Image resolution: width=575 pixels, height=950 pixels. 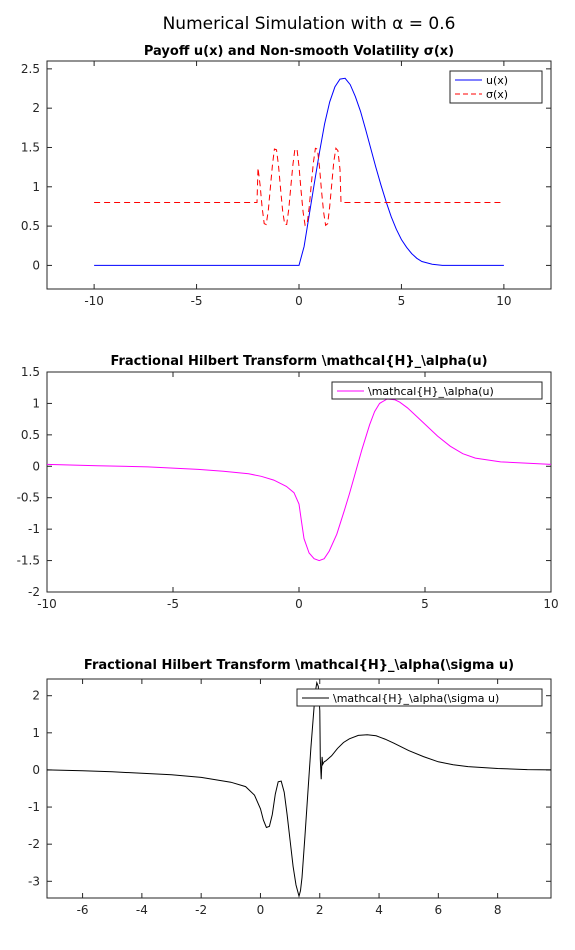 I want to click on legend-label: u(x), so click(x=497, y=80).